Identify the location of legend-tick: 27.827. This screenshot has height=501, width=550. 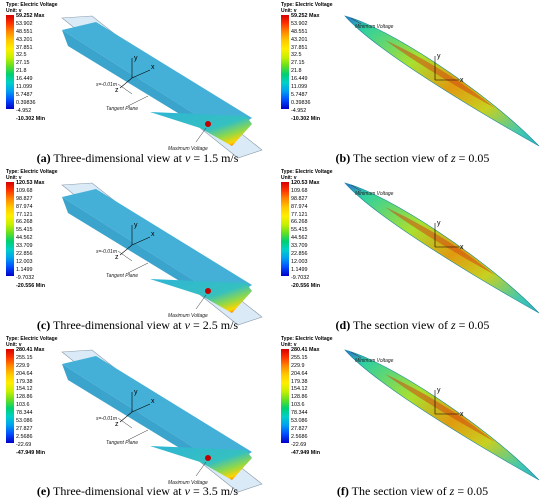
(299, 428).